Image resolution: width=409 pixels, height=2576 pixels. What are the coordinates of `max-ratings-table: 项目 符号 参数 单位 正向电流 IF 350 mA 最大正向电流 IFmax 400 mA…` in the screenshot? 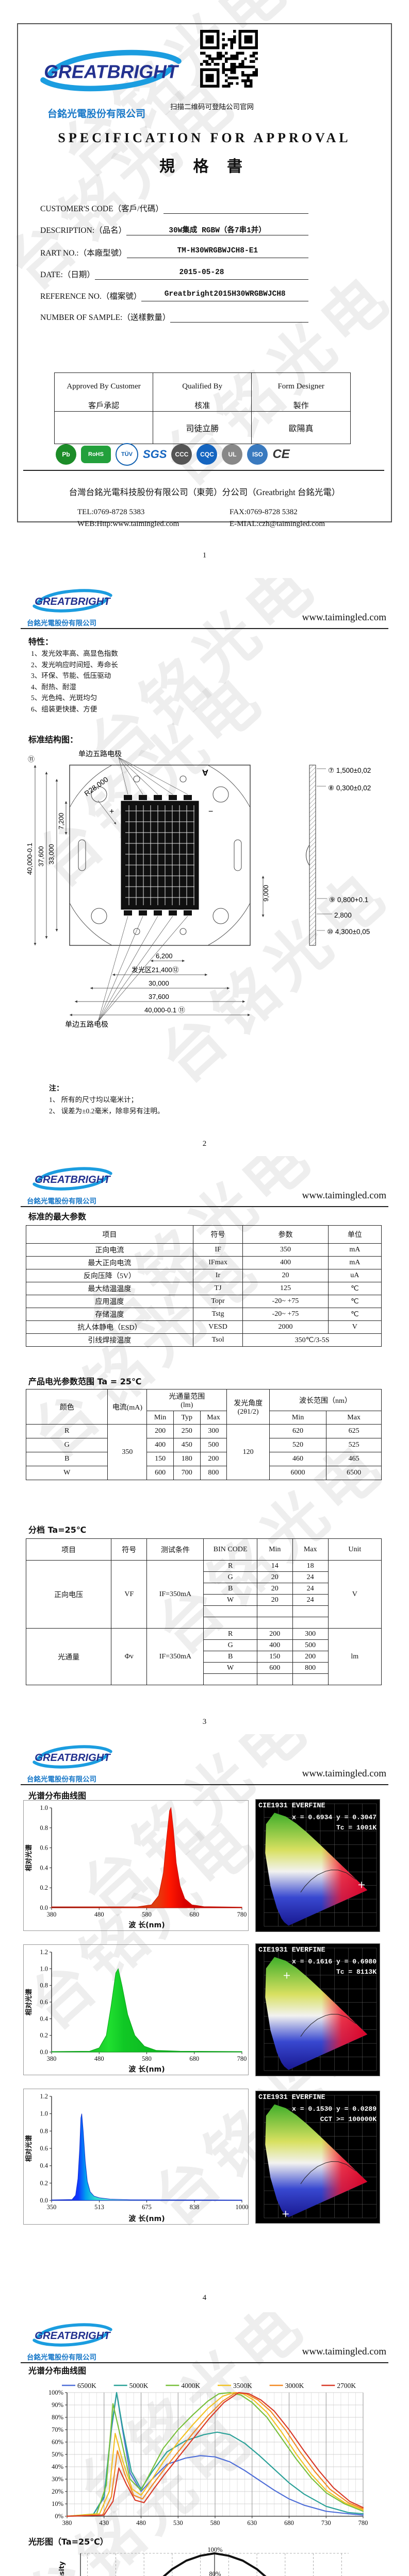 It's located at (204, 1286).